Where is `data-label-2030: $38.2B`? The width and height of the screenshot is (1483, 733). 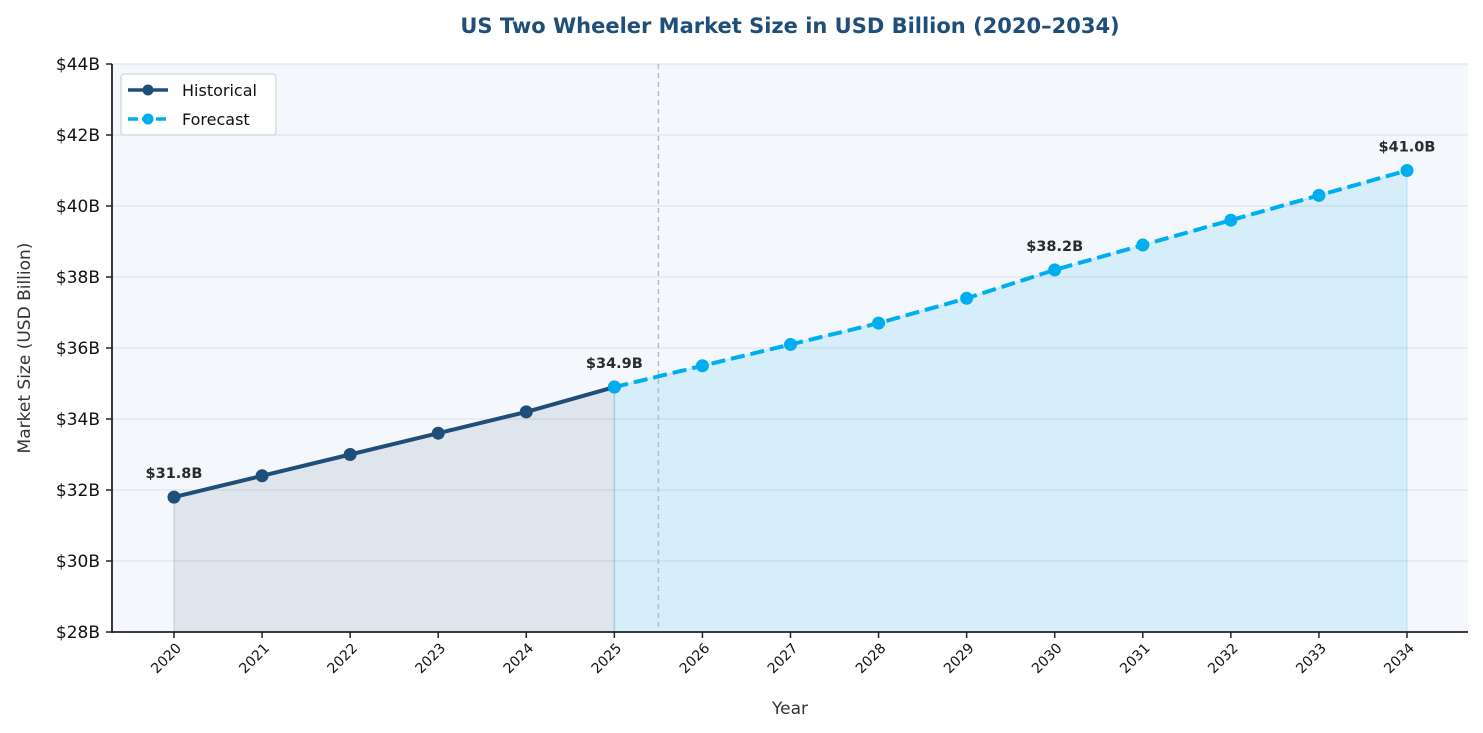
data-label-2030: $38.2B is located at coordinates (1054, 247).